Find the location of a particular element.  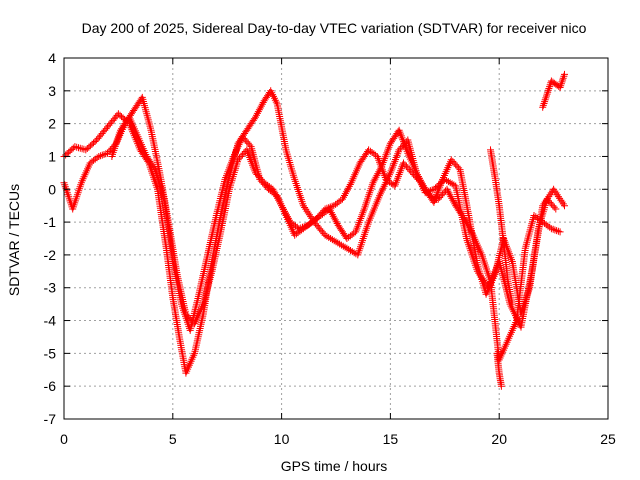

x-tick-label: 0 is located at coordinates (64, 439).